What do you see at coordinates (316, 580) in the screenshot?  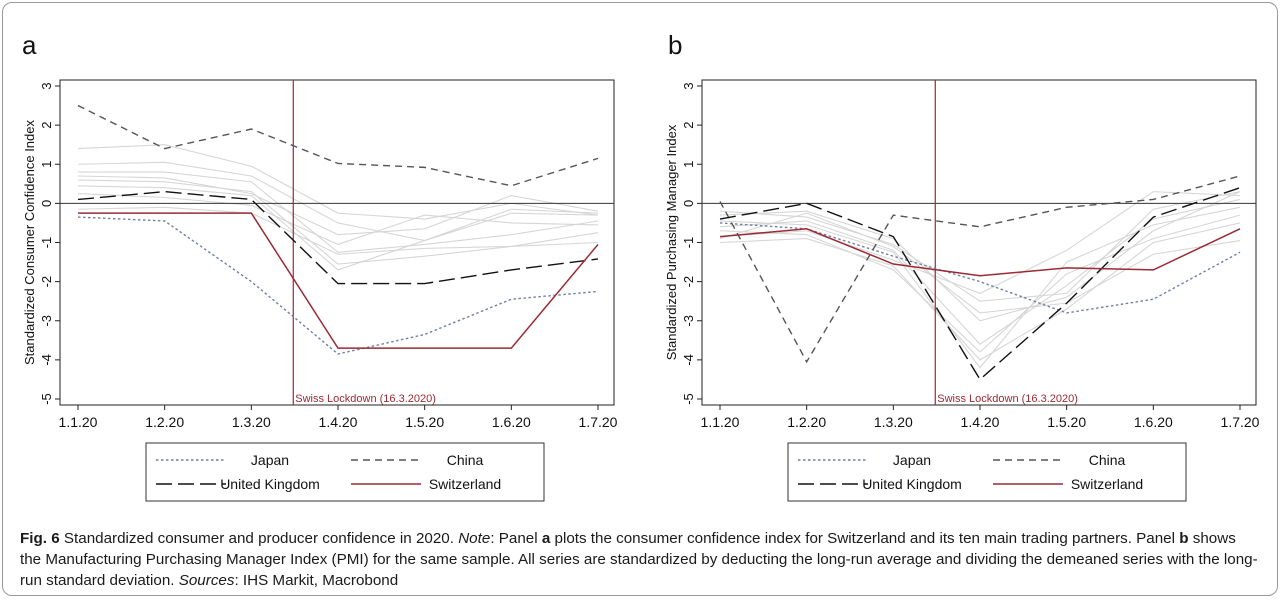 I see `caption-sources-text: : IHS Markit, Macrobond` at bounding box center [316, 580].